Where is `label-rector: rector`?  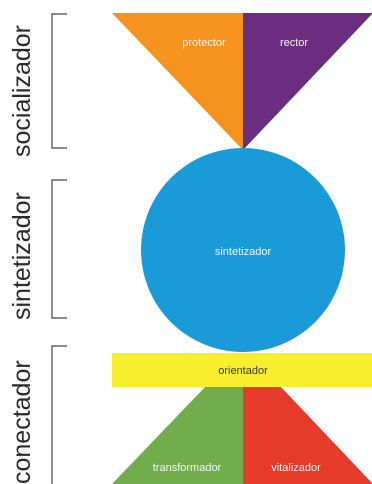
label-rector: rector is located at coordinates (294, 43).